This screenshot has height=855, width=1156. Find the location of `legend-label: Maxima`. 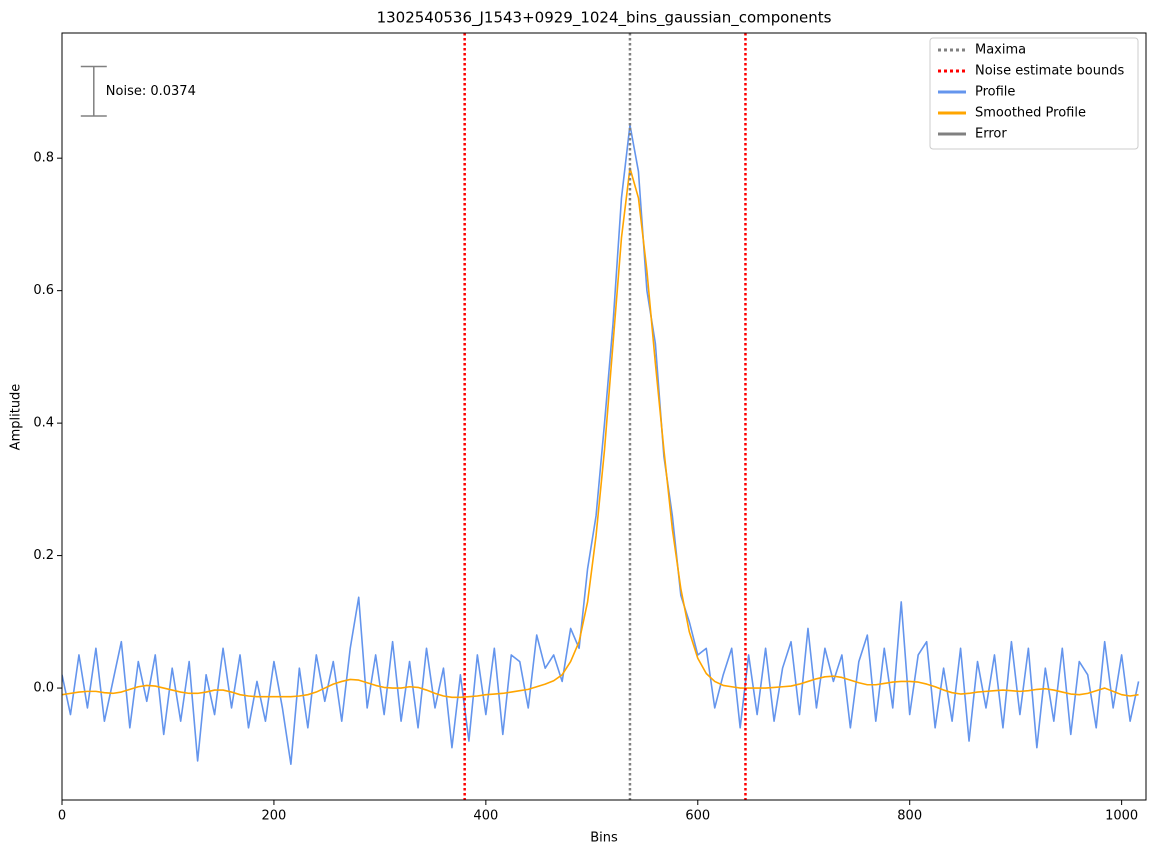

legend-label: Maxima is located at coordinates (1000, 50).